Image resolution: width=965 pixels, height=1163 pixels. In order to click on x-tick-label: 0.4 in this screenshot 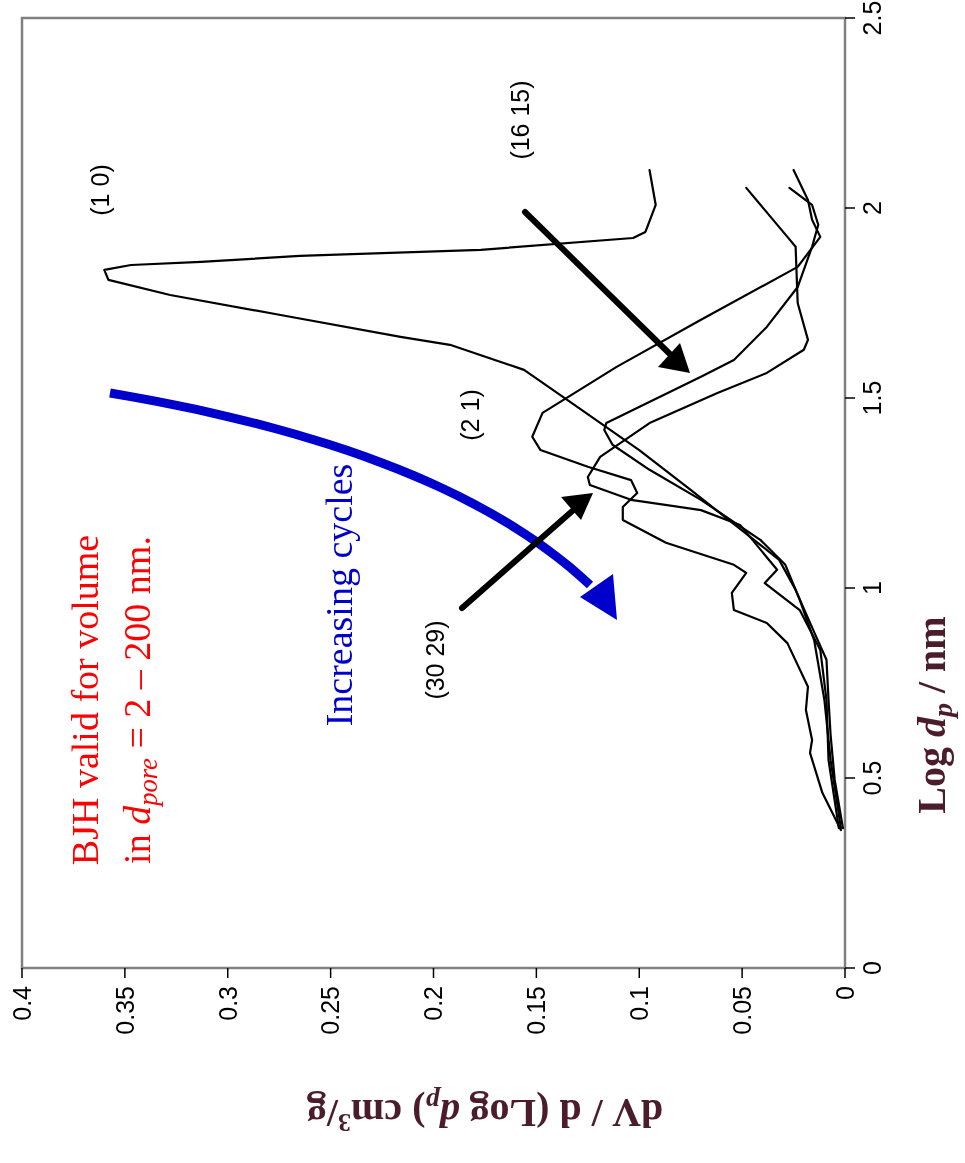, I will do `click(21, 1003)`.